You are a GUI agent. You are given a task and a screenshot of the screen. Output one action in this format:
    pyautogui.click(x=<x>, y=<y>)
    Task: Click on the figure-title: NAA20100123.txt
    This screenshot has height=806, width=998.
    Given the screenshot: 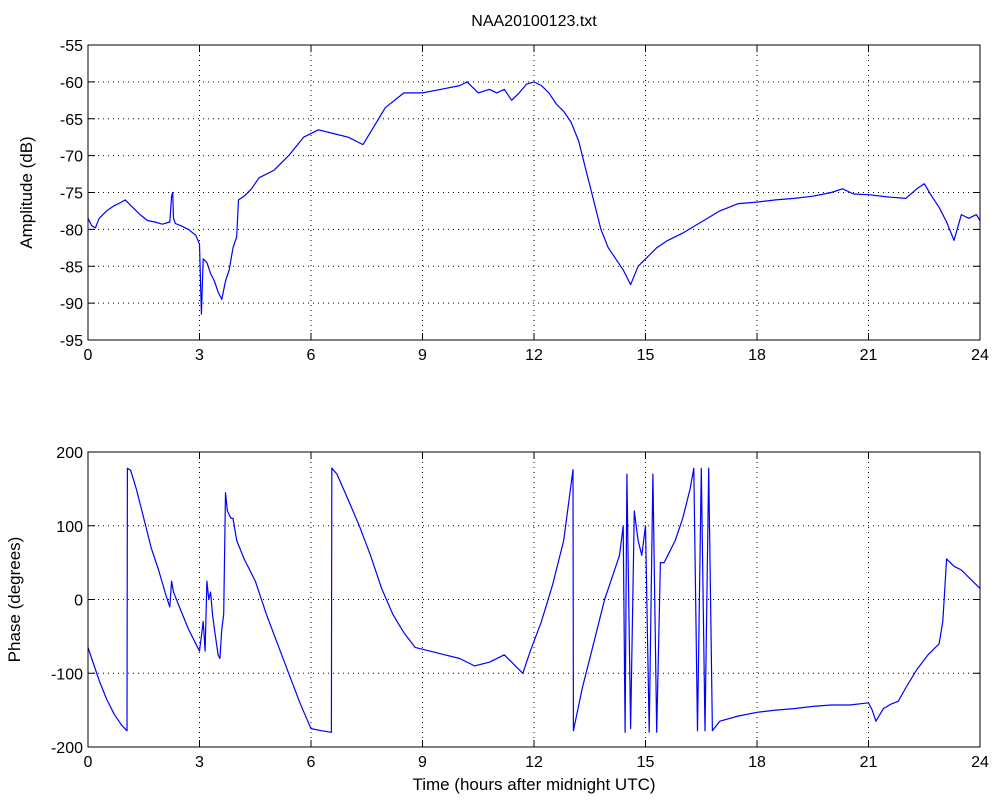 What is the action you would take?
    pyautogui.click(x=534, y=21)
    